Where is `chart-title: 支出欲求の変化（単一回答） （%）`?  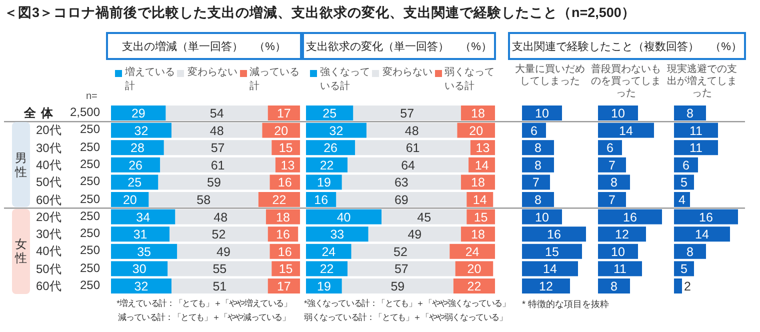 chart-title: 支出欲求の変化（単一回答） （%） is located at coordinates (399, 46).